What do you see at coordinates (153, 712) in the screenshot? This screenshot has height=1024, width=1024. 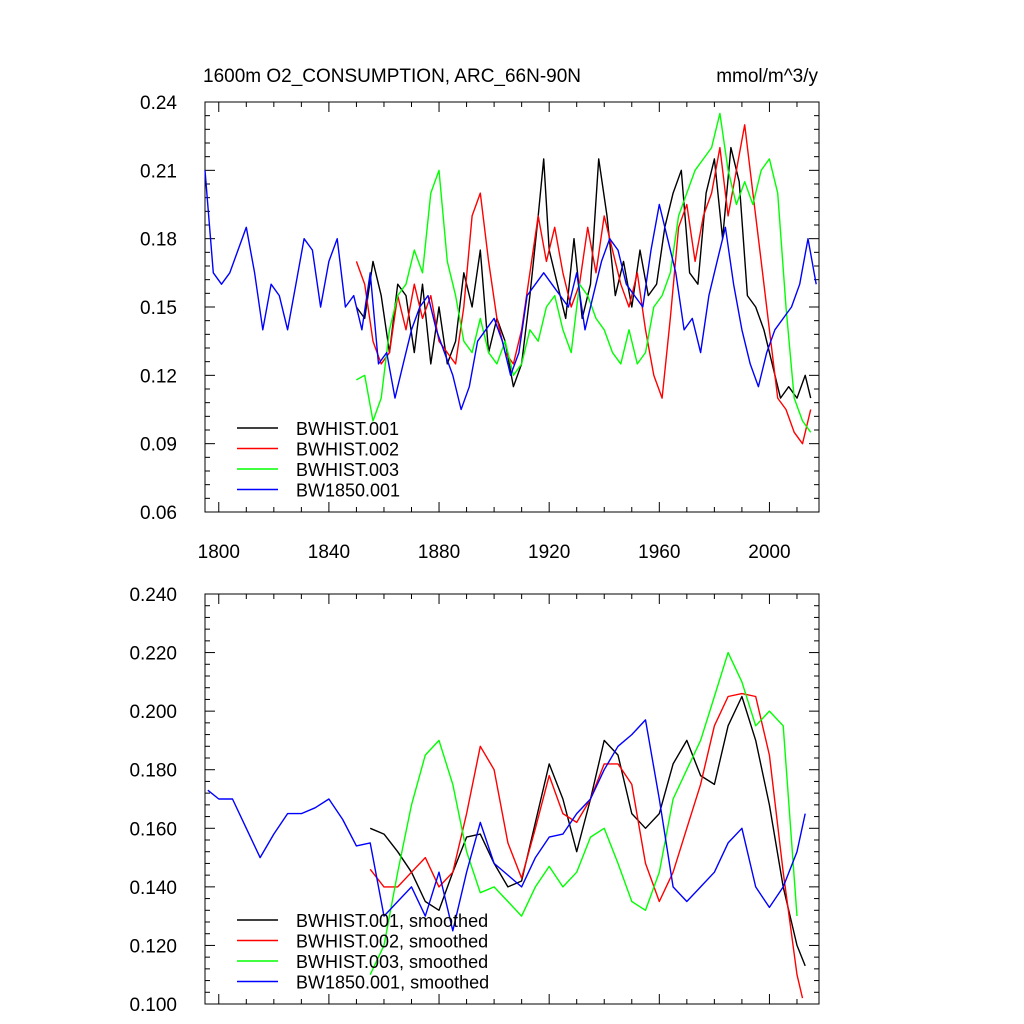 I see `y-tick-label: 0.200` at bounding box center [153, 712].